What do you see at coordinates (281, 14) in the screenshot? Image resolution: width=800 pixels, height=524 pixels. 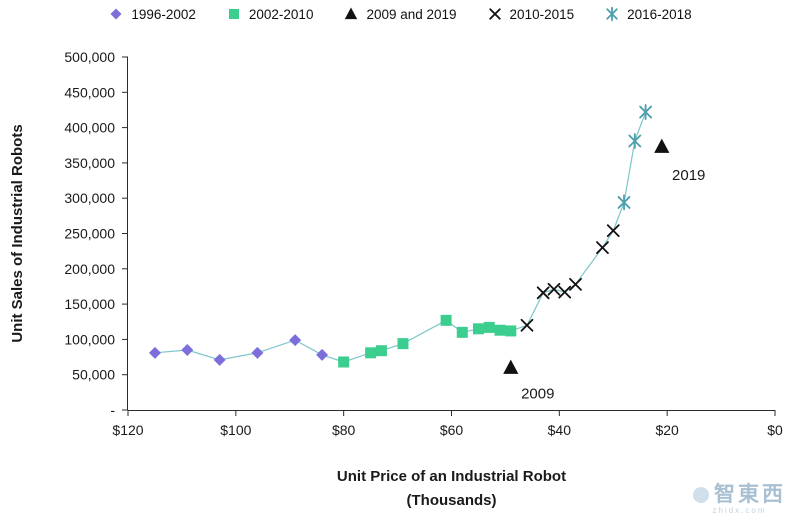 I see `legend-label: 2002-2010` at bounding box center [281, 14].